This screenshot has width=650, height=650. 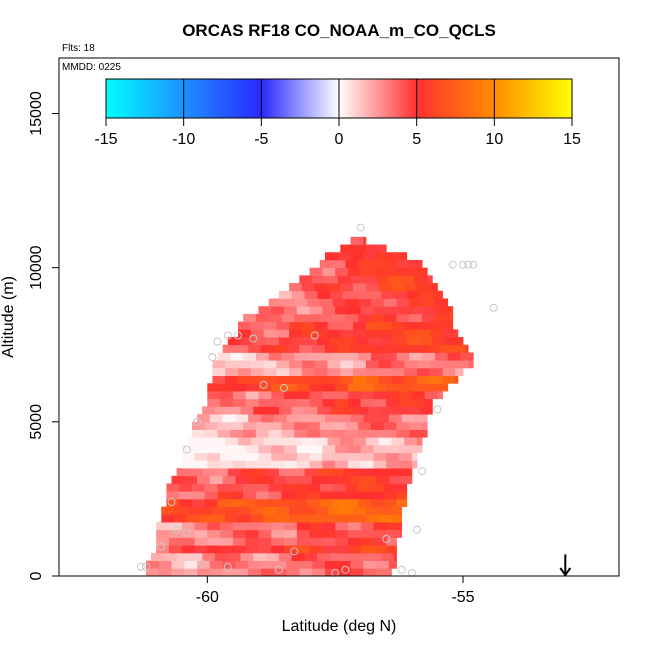 What do you see at coordinates (337, 113) in the screenshot?
I see `colorbar: -15 -10 -5 0 5 10 15` at bounding box center [337, 113].